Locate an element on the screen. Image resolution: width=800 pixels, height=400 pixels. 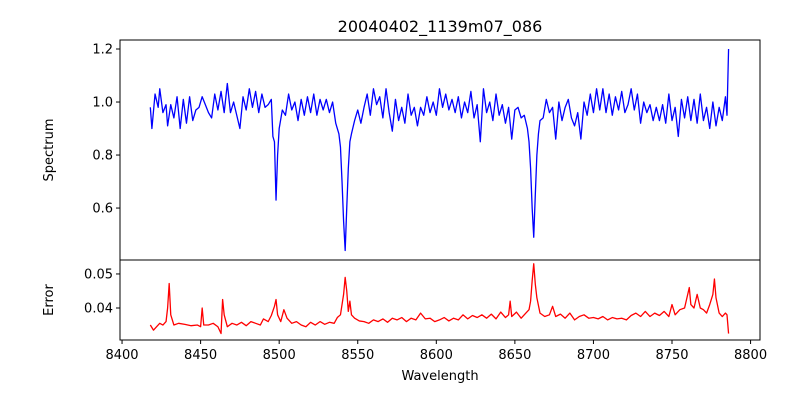
x-tick-label: 8800 is located at coordinates (750, 355).